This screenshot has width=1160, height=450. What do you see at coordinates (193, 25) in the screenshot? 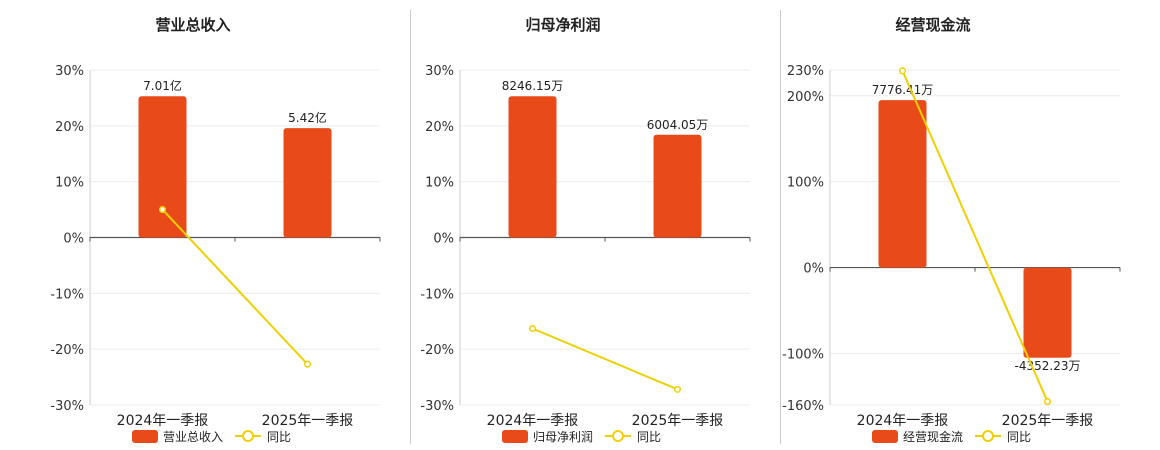
I see `chart-title: 营业总收入` at bounding box center [193, 25].